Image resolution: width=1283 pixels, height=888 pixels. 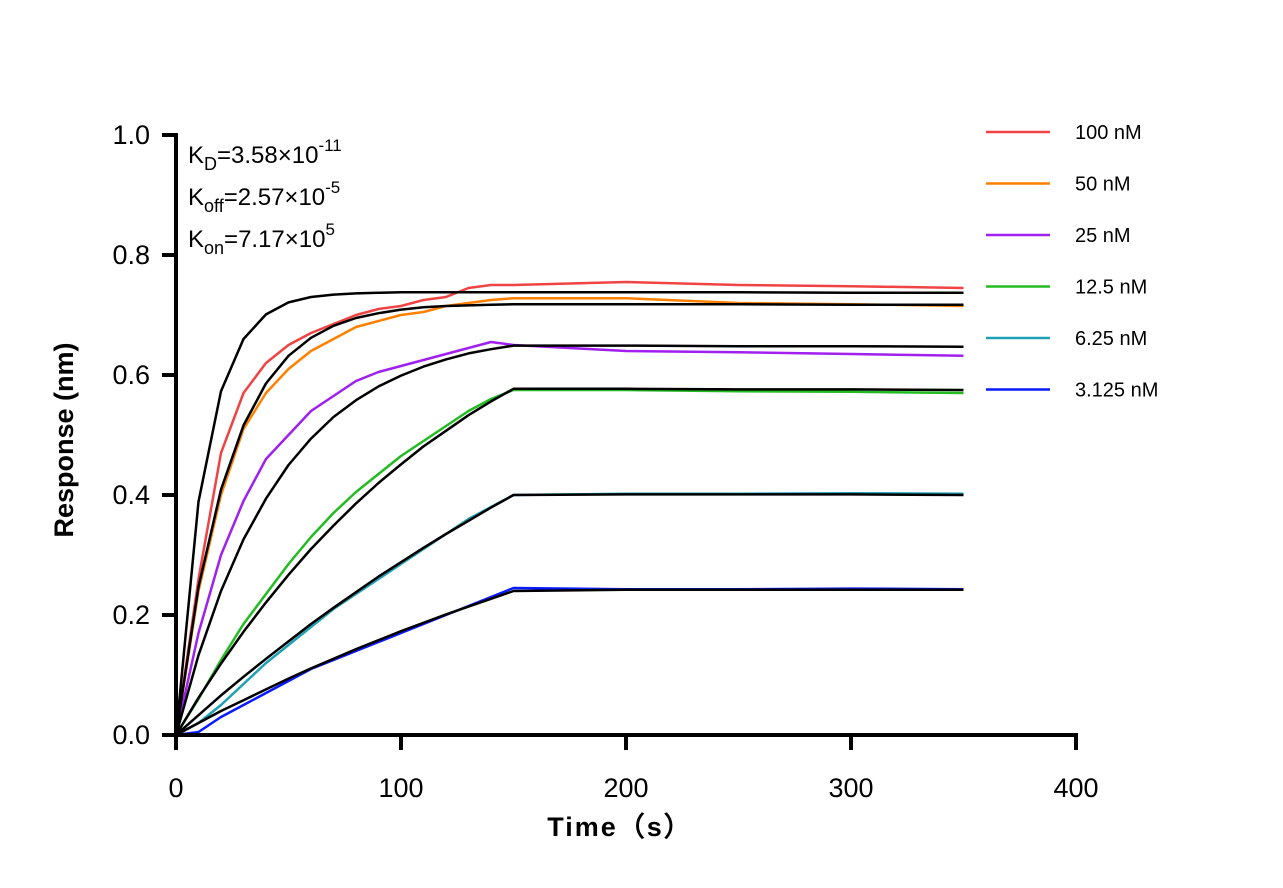 I want to click on kinetic-constant: Kon=7.17×105, so click(x=261, y=239).